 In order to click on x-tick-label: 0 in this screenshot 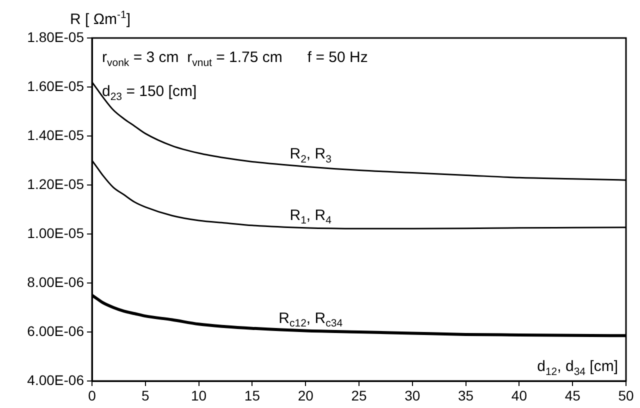, I will do `click(92, 395)`.